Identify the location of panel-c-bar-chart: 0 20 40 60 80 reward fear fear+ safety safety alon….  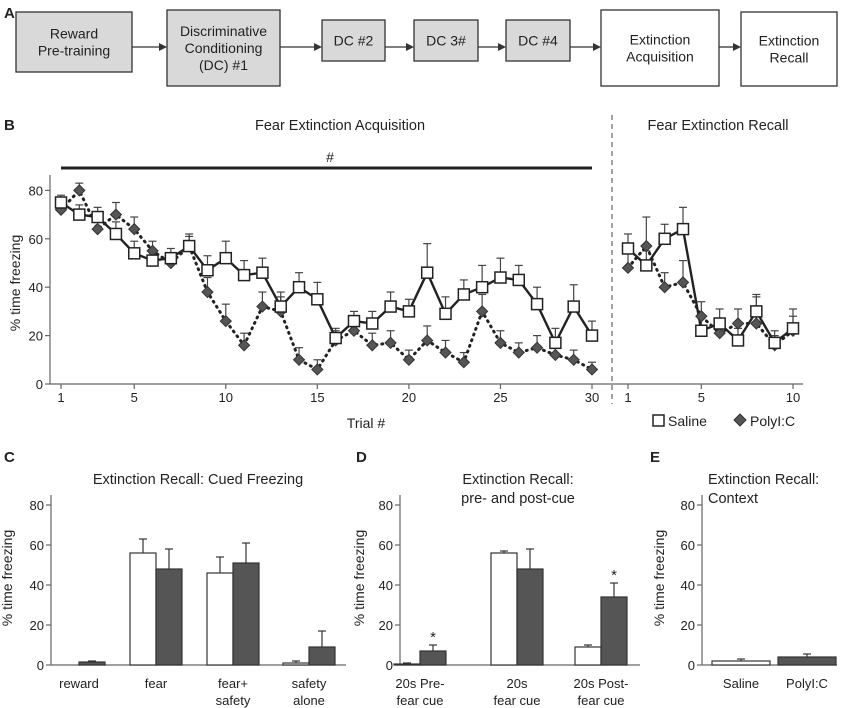
(188, 601).